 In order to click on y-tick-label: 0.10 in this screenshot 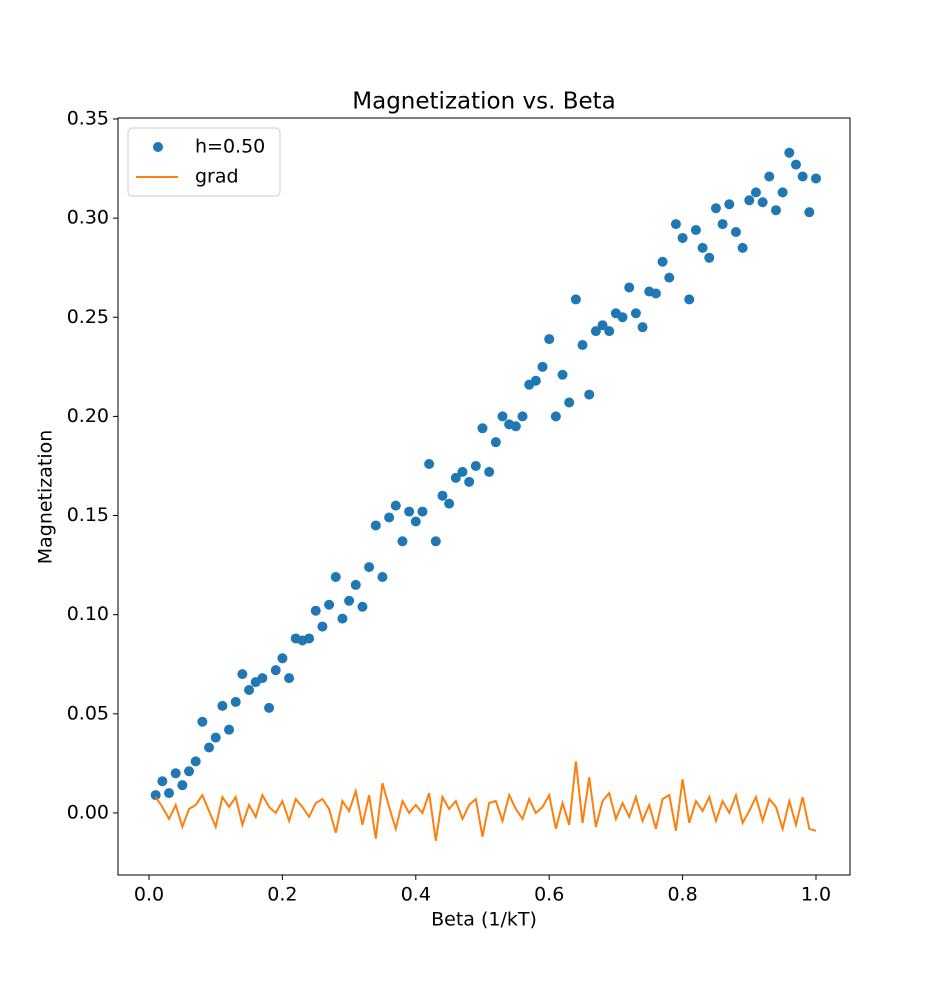, I will do `click(88, 614)`.